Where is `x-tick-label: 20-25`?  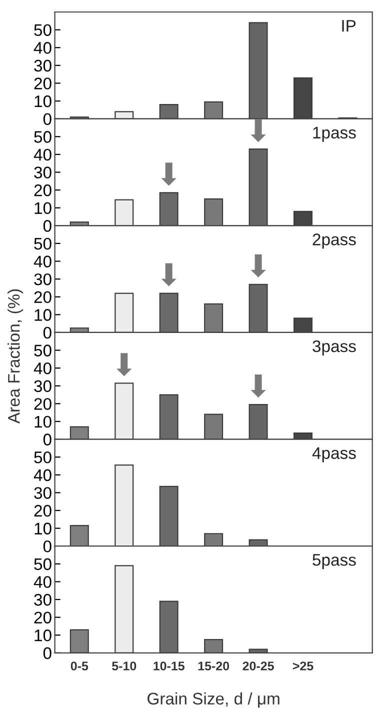
x-tick-label: 20-25 is located at coordinates (258, 666).